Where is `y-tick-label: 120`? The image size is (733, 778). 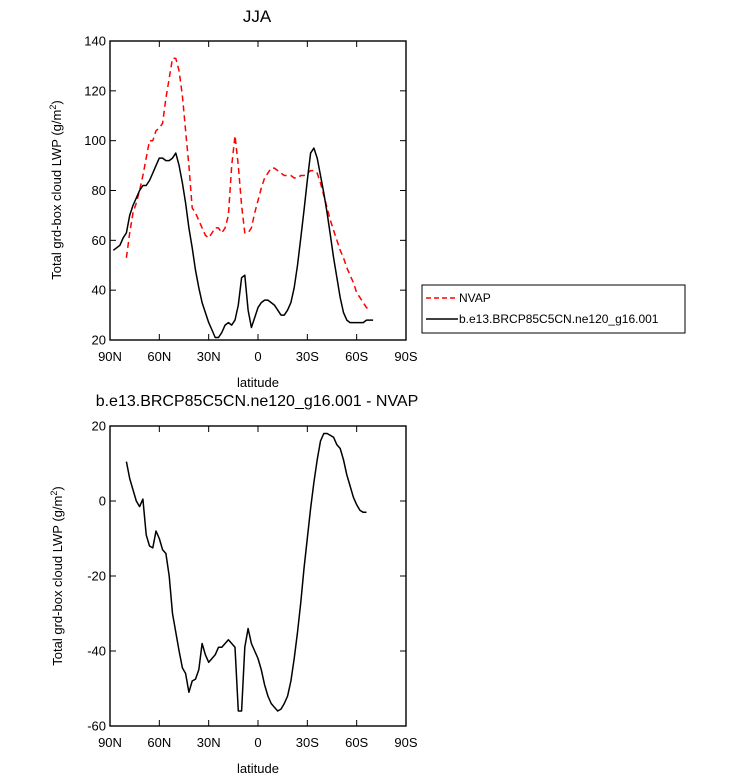
y-tick-label: 120 is located at coordinates (95, 90).